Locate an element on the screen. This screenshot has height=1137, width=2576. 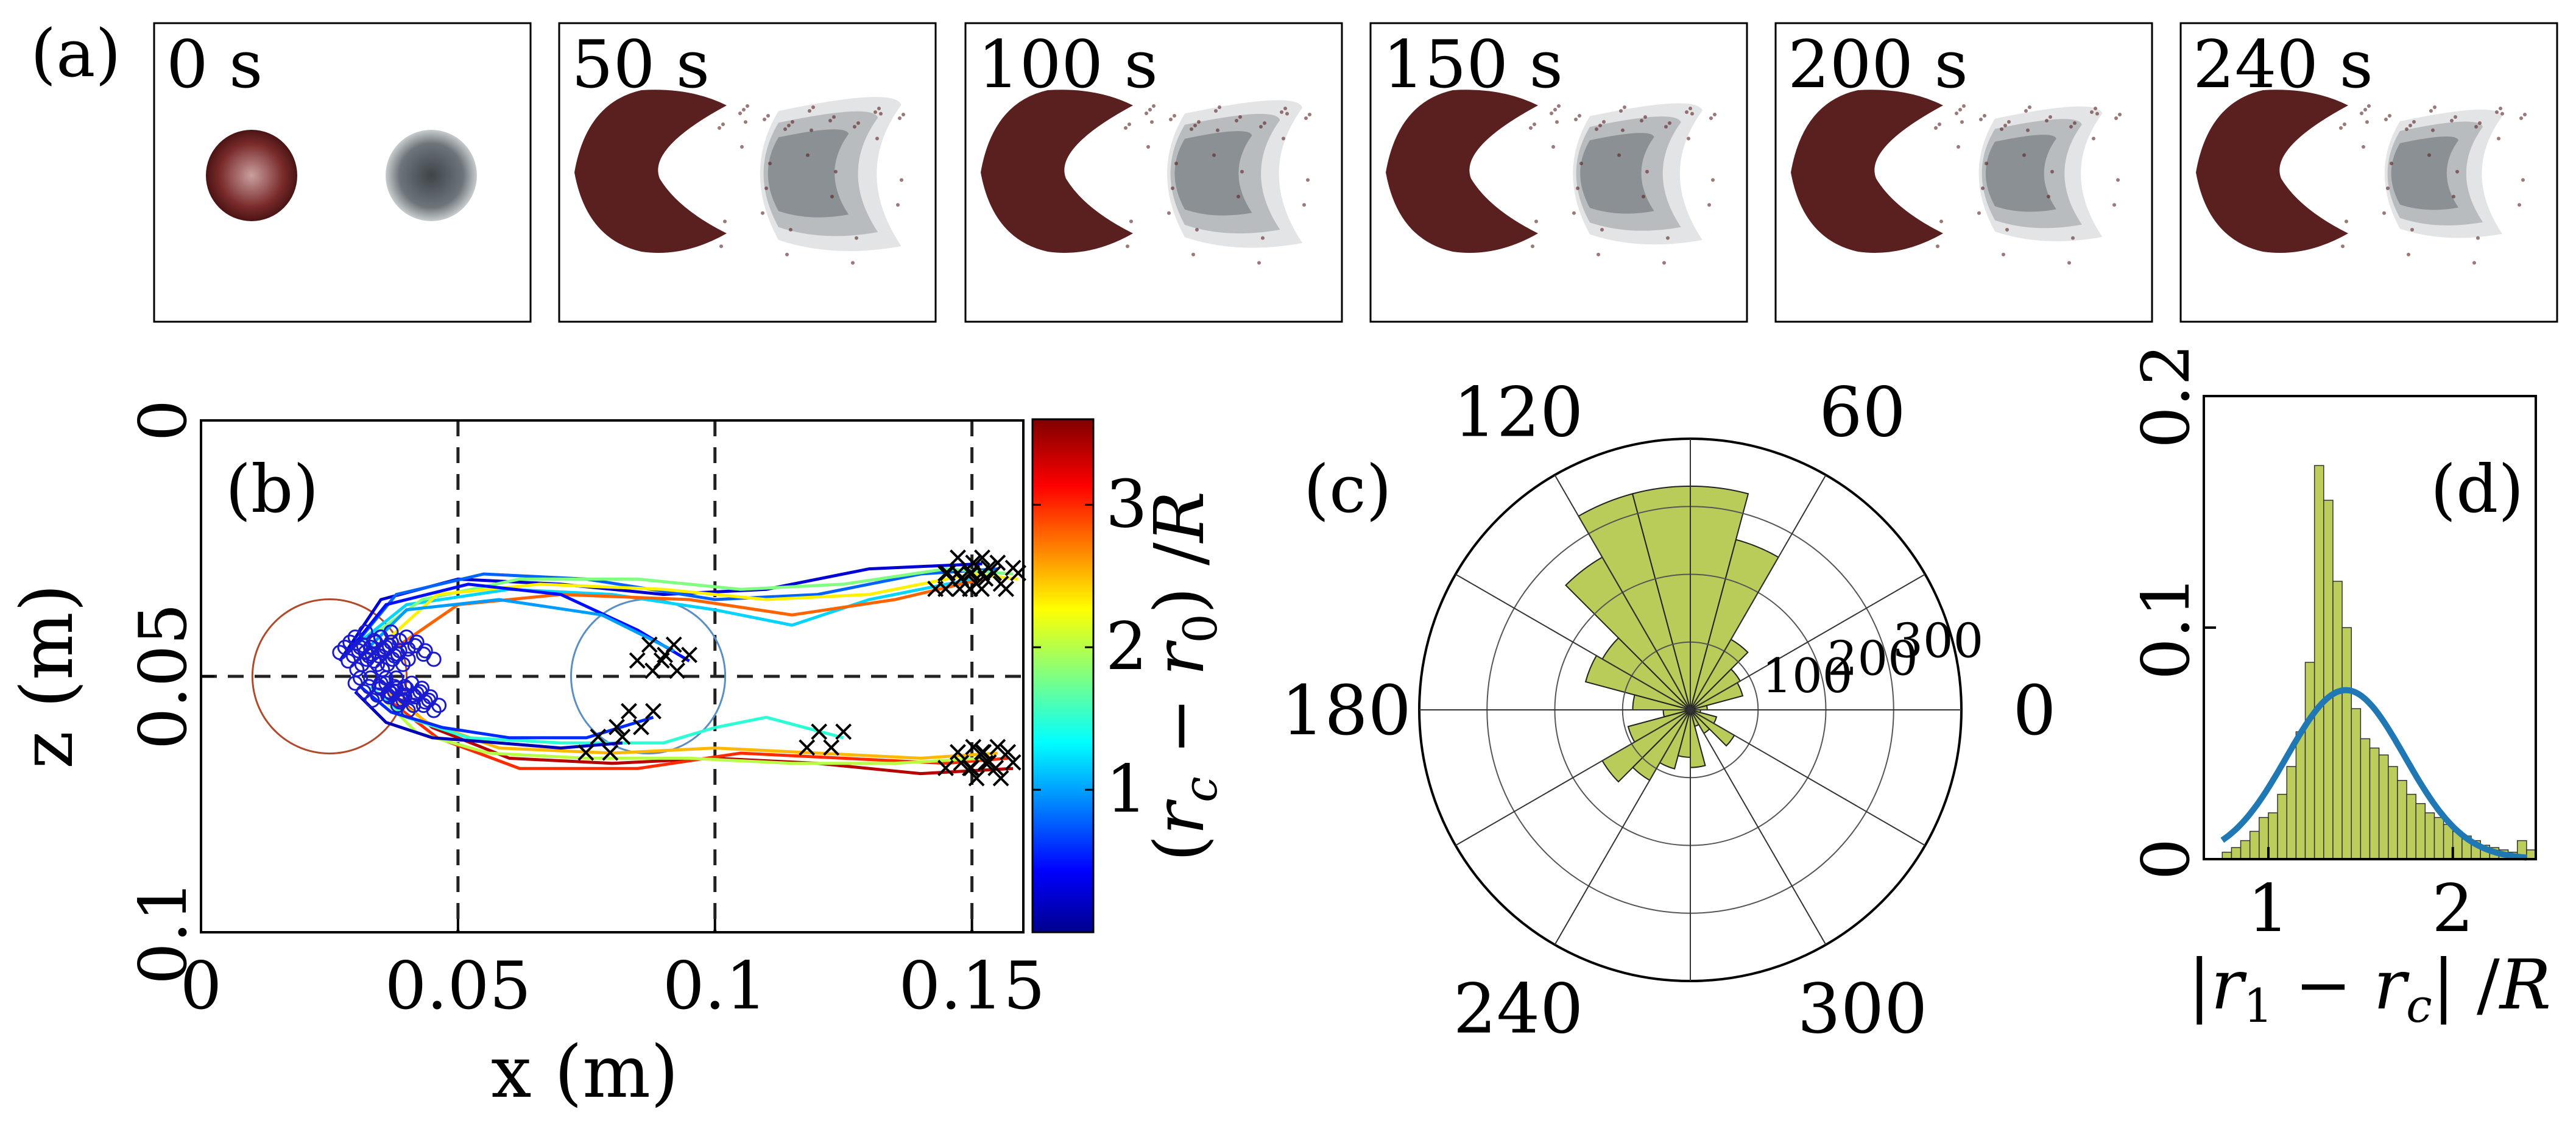
front-drop is located at coordinates (251, 175).